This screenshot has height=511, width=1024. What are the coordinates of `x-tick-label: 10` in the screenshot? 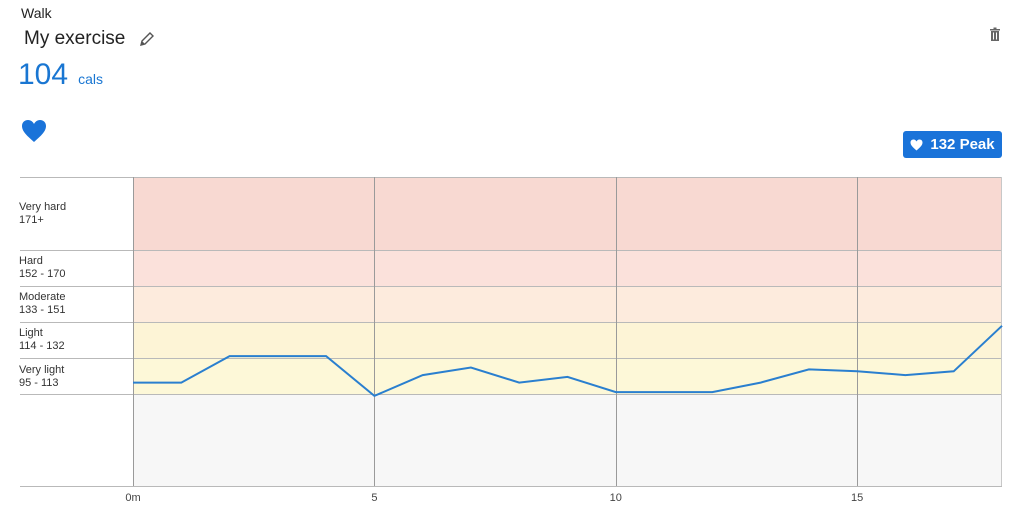 It's located at (616, 498).